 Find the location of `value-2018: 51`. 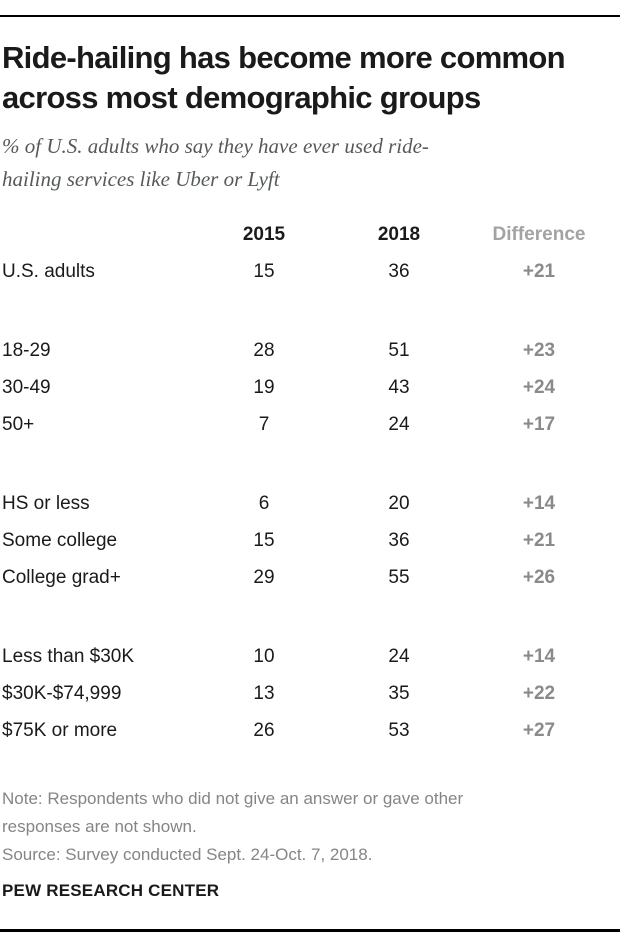

value-2018: 51 is located at coordinates (399, 350).